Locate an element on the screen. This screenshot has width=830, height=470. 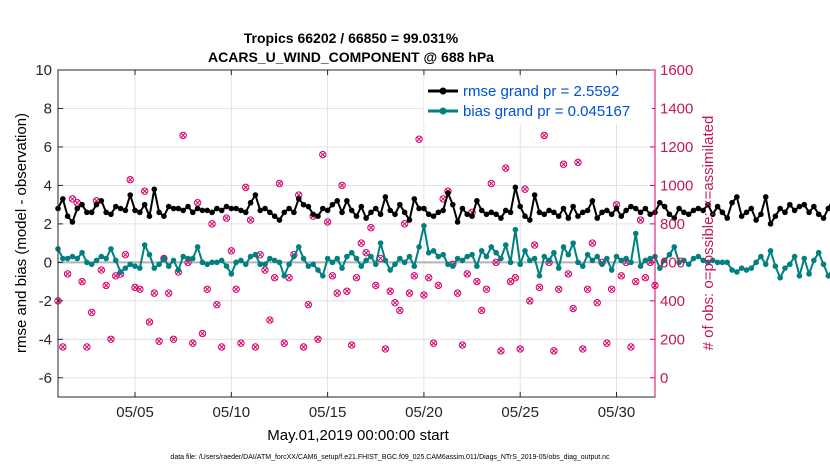
legend-bias-marker is located at coordinates (443, 111).